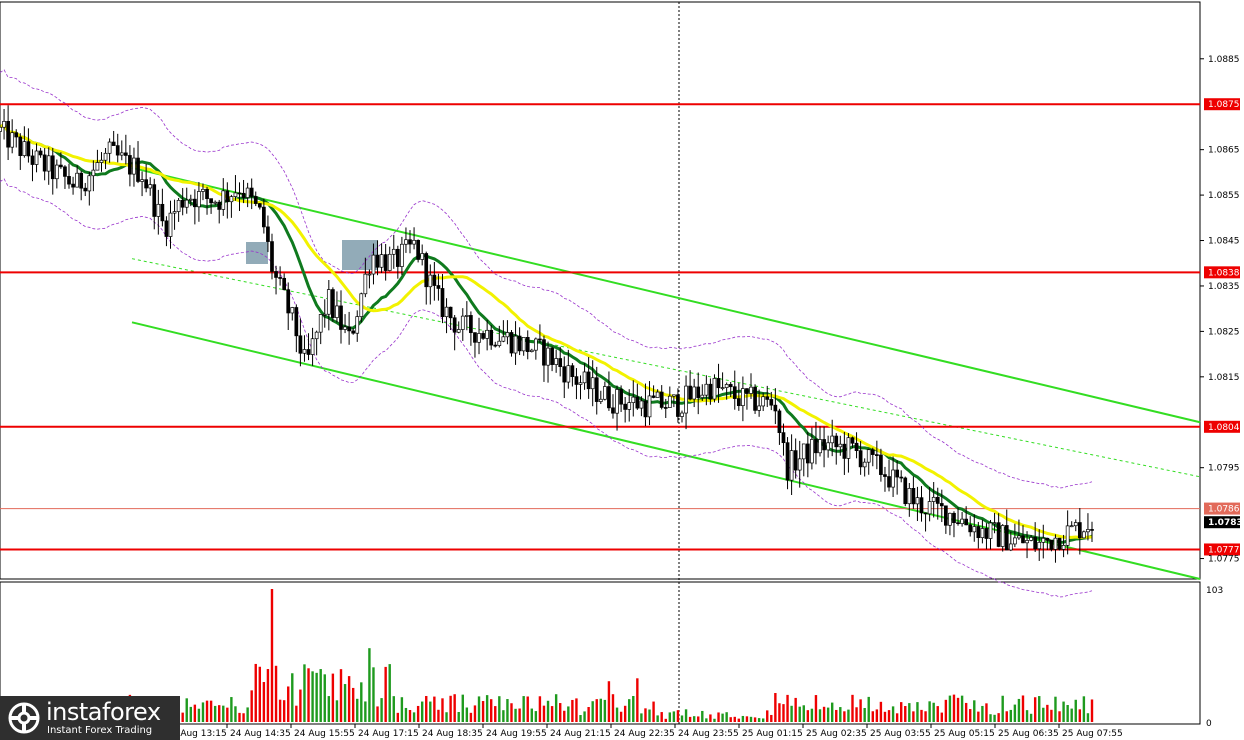 The height and width of the screenshot is (740, 1244). I want to click on volume-axis: 103 0, so click(1214, 657).